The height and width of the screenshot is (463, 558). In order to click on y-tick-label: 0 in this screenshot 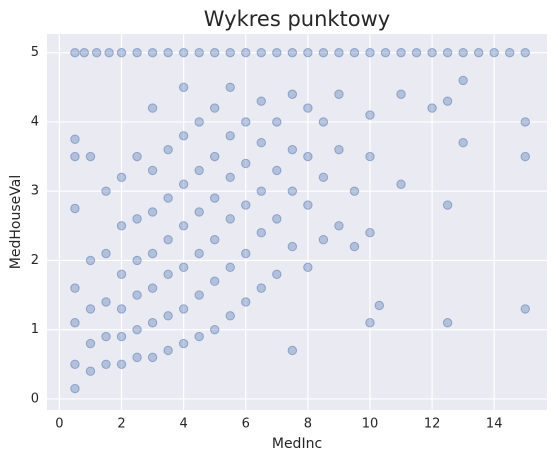, I will do `click(35, 398)`.